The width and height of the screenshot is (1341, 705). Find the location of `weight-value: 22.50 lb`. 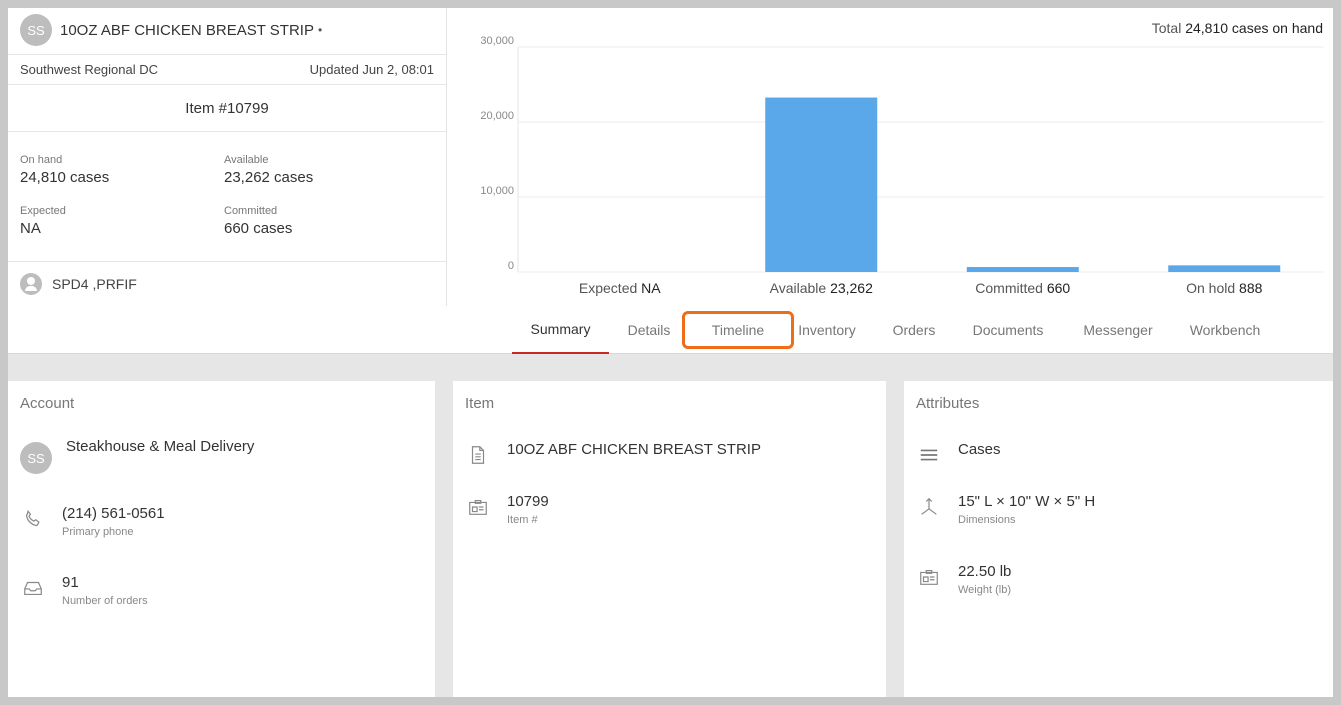

weight-value: 22.50 lb is located at coordinates (985, 571).